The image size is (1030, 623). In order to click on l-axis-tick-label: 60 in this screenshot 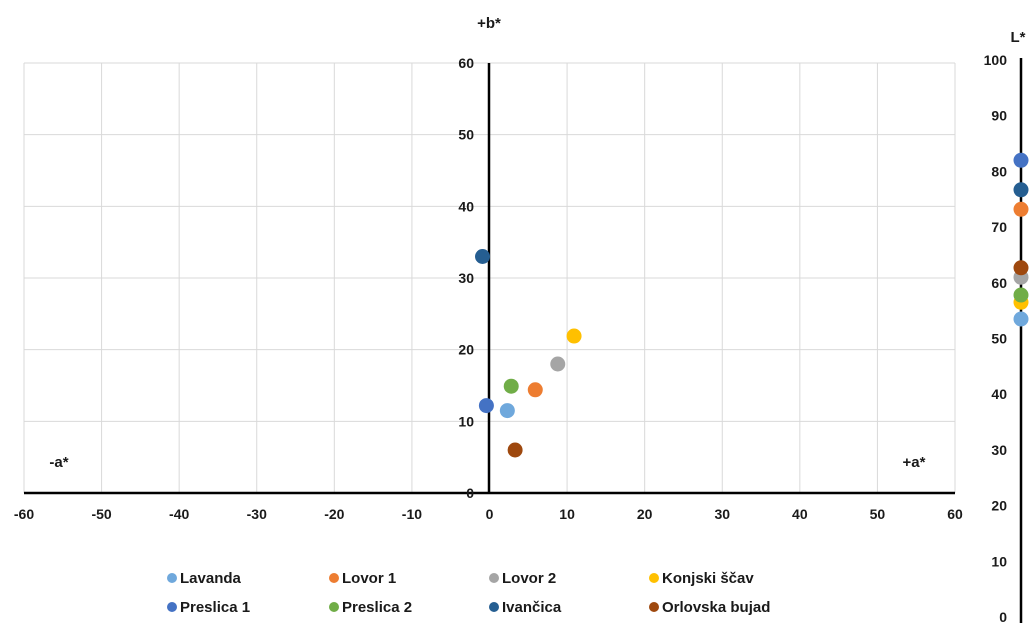, I will do `click(999, 283)`.